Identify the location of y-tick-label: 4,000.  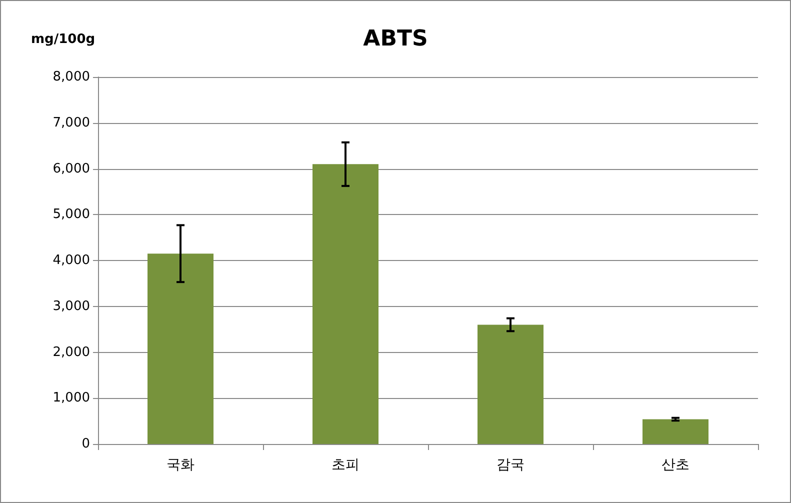
(71, 260).